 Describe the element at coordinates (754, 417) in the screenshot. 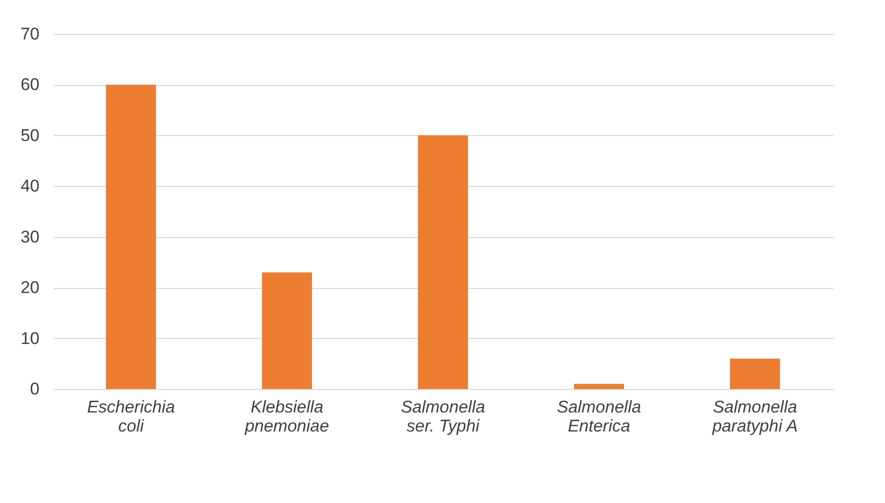

I see `x-tick-label: Salmonella paratyphi A` at that location.